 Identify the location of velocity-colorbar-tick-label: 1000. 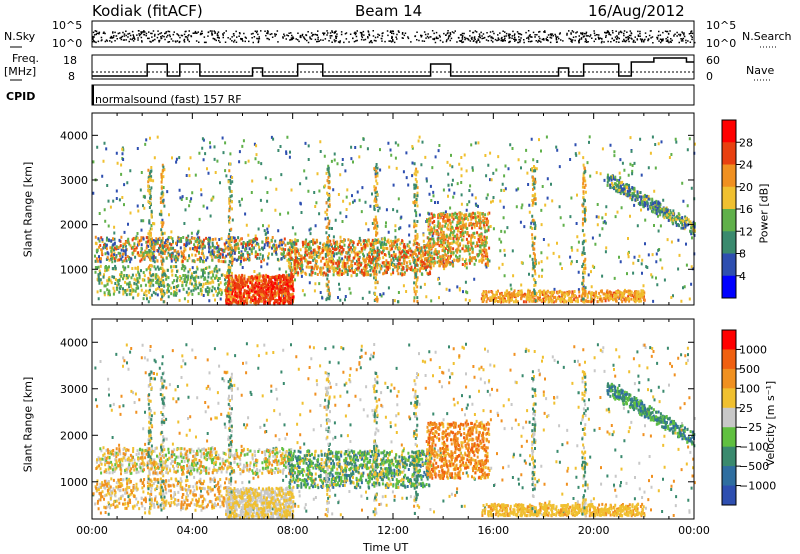
(753, 349).